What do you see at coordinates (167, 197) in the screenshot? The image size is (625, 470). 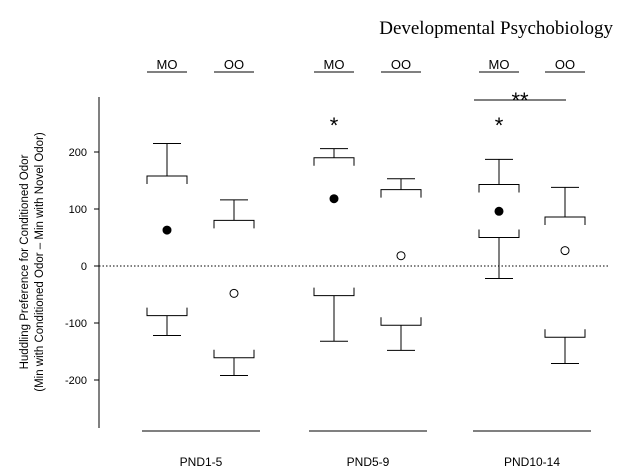 I see `box-mo: MO` at bounding box center [167, 197].